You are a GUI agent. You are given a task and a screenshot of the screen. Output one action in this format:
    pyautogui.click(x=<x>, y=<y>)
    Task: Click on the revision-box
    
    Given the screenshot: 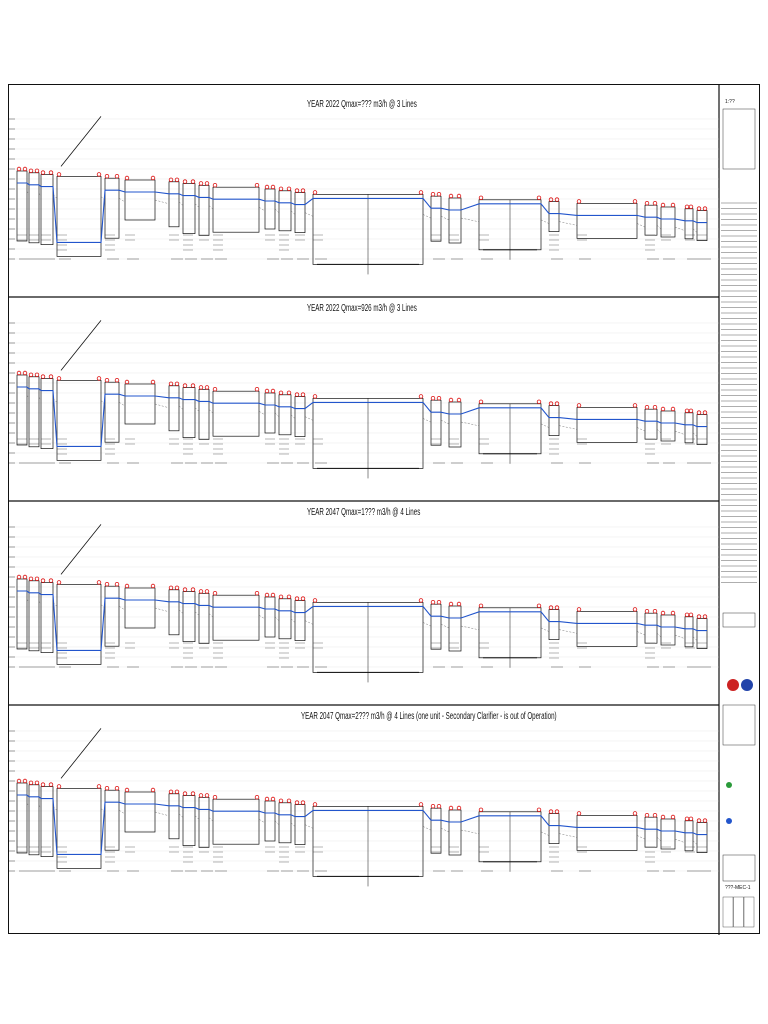 What is the action you would take?
    pyautogui.click(x=739, y=620)
    